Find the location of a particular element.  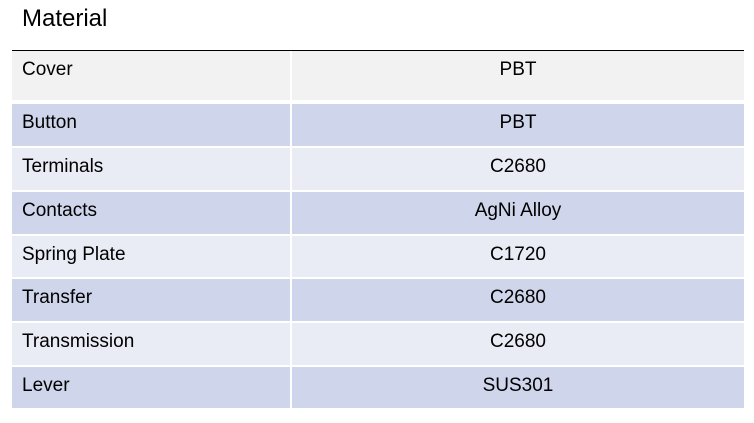

page-title: Material is located at coordinates (65, 18).